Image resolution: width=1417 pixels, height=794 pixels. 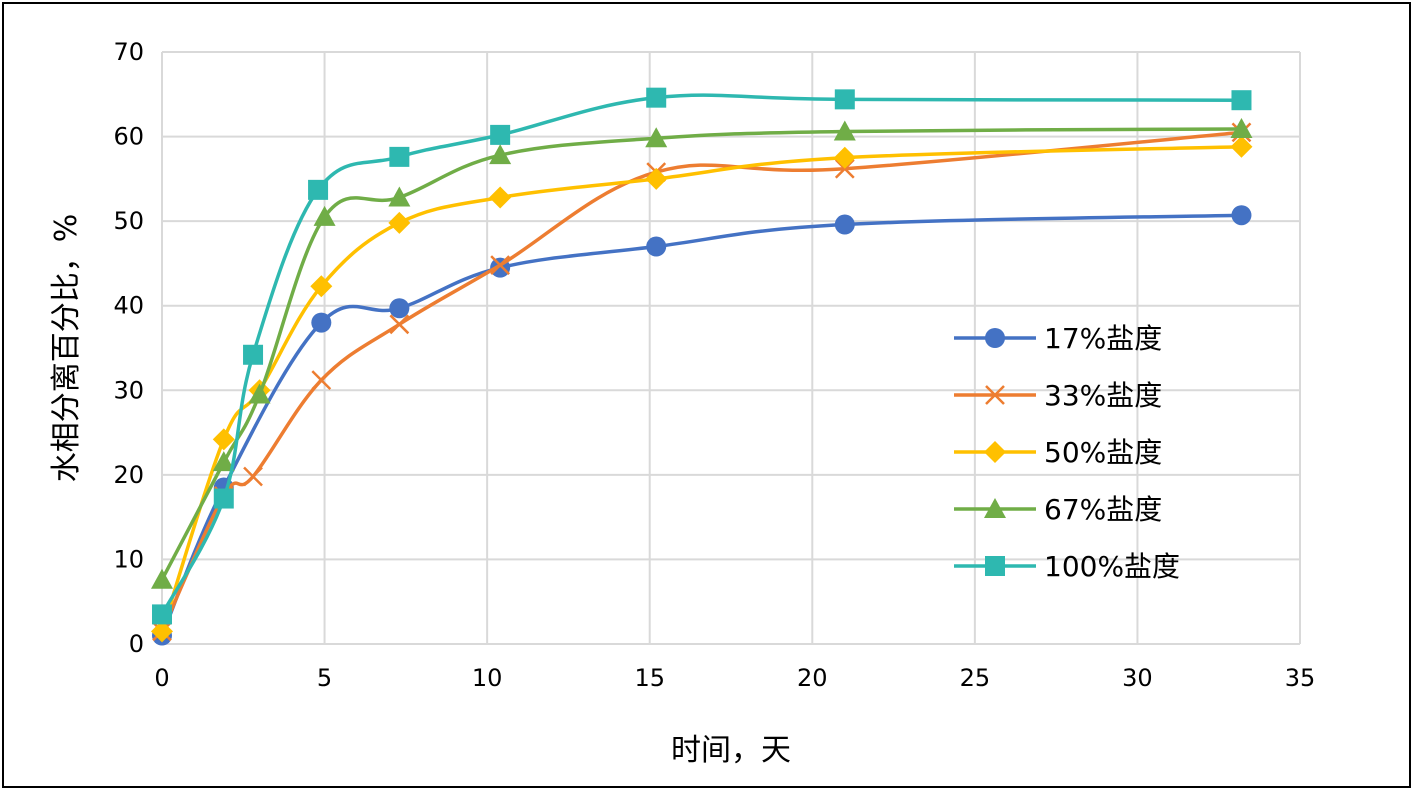 What do you see at coordinates (649, 678) in the screenshot?
I see `x-tick-label: 15` at bounding box center [649, 678].